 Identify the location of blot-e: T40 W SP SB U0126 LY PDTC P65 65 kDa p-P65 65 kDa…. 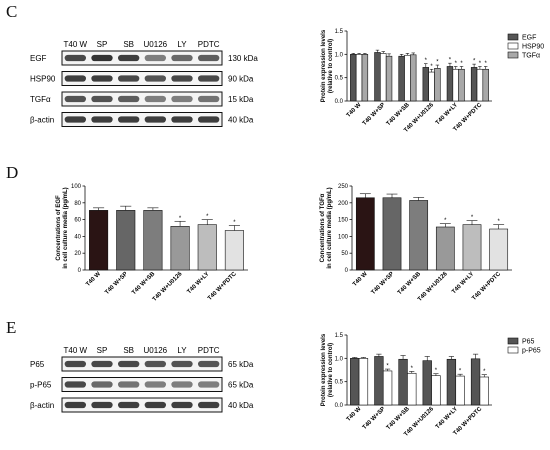
(142, 379).